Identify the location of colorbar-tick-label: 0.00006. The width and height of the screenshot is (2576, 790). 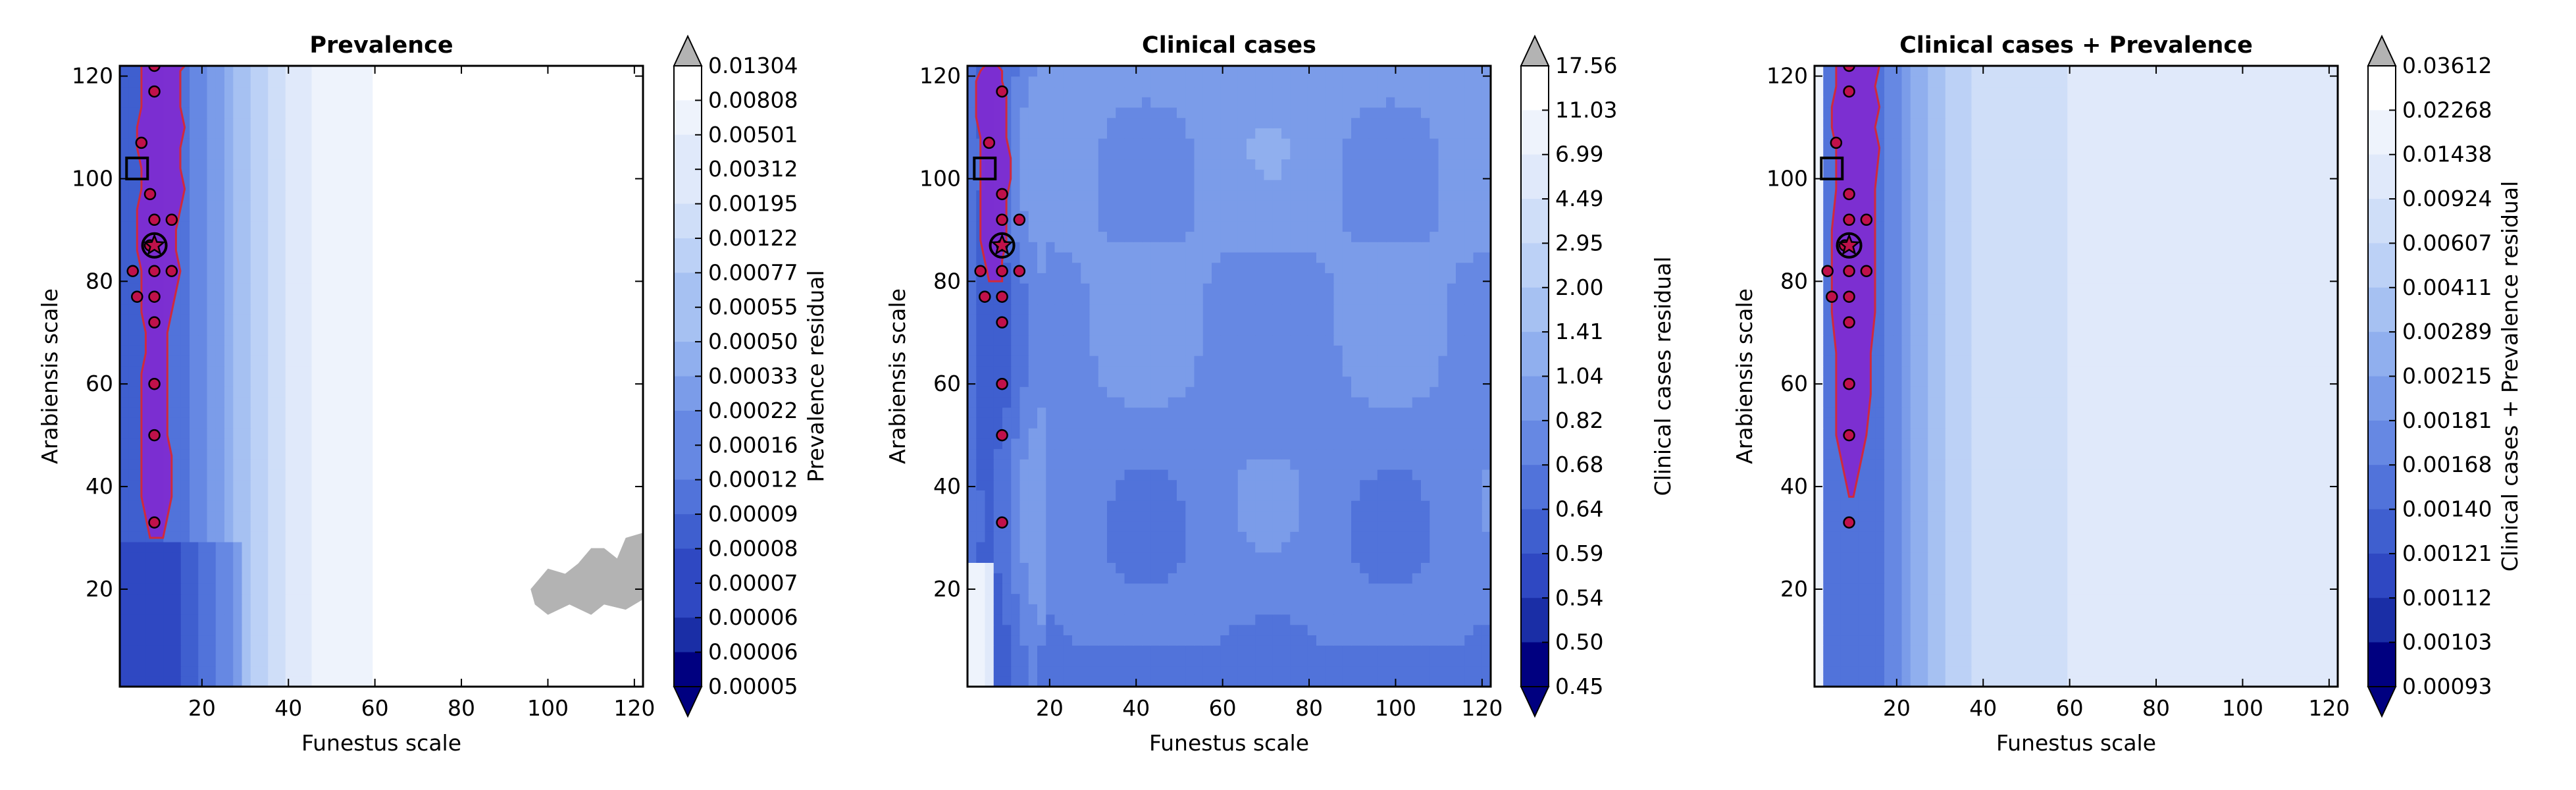
(753, 617).